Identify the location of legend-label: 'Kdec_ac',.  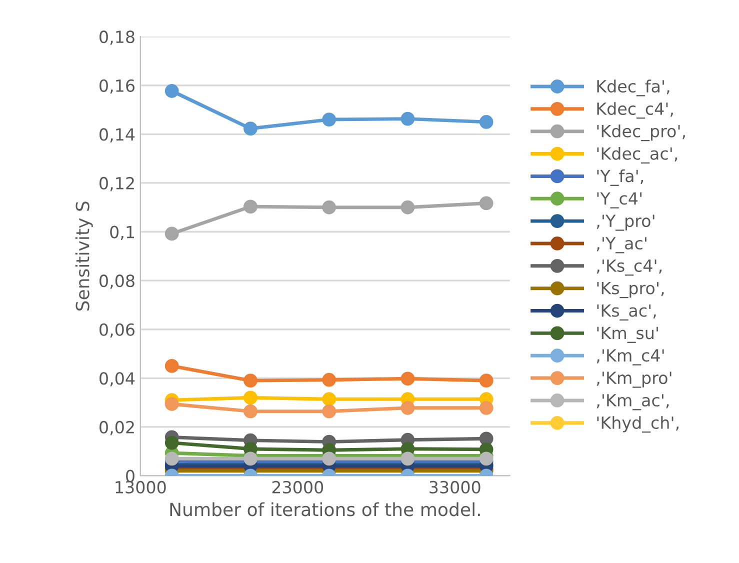
(637, 155).